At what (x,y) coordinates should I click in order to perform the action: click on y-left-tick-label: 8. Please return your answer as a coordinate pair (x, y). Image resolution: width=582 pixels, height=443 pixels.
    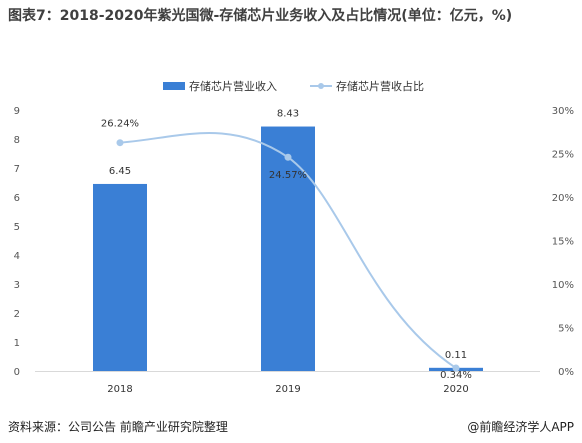
    Looking at the image, I should click on (17, 140).